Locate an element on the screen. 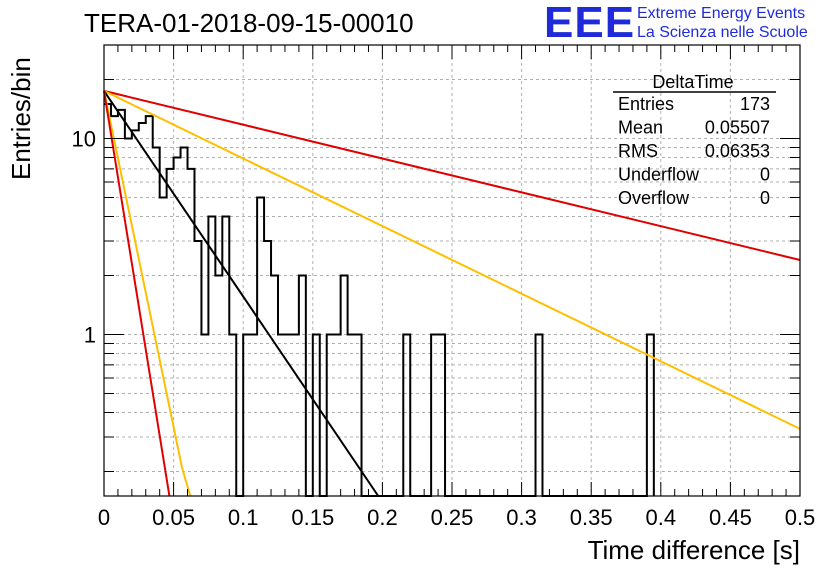  x-tick-label: 0.2 is located at coordinates (382, 517).